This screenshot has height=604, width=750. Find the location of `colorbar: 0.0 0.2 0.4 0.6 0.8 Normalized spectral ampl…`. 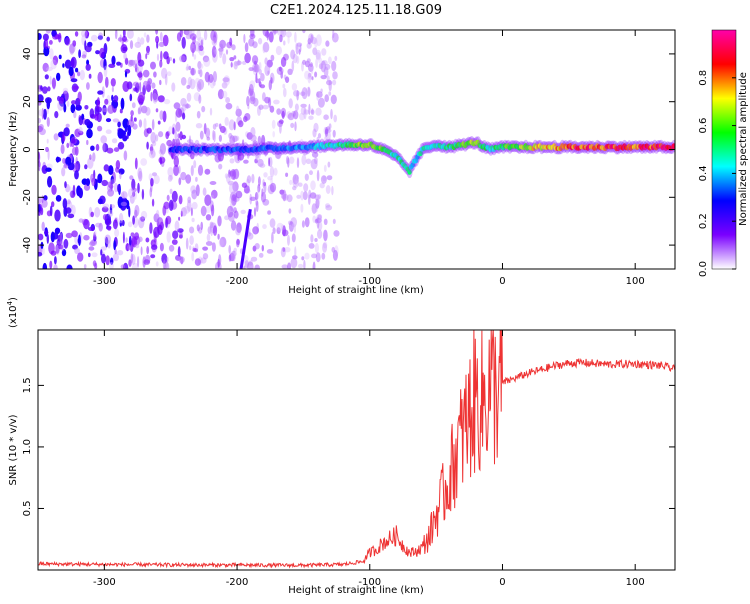

colorbar: 0.0 0.2 0.4 0.6 0.8 Normalized spectral ampl… is located at coordinates (723, 153).